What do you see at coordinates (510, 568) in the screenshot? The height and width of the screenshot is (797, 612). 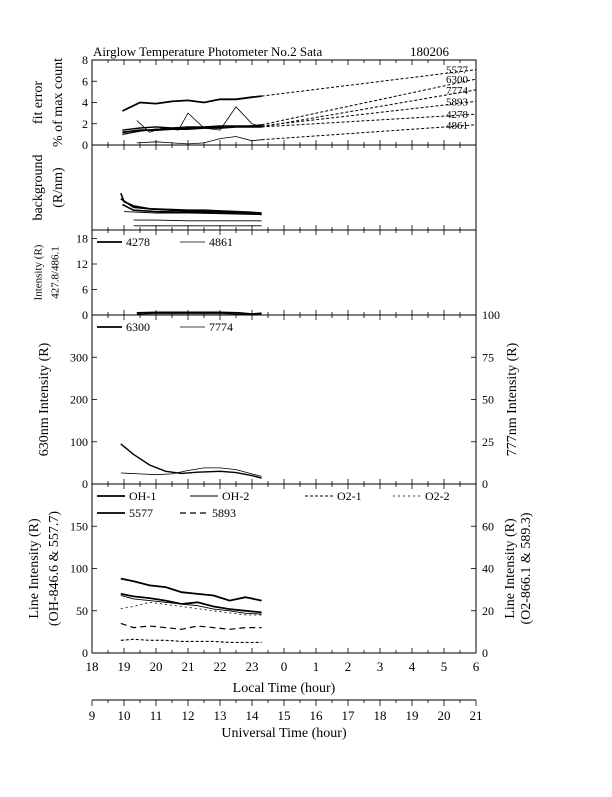 I see `y-axis-label-right: Line Intensity (R)` at bounding box center [510, 568].